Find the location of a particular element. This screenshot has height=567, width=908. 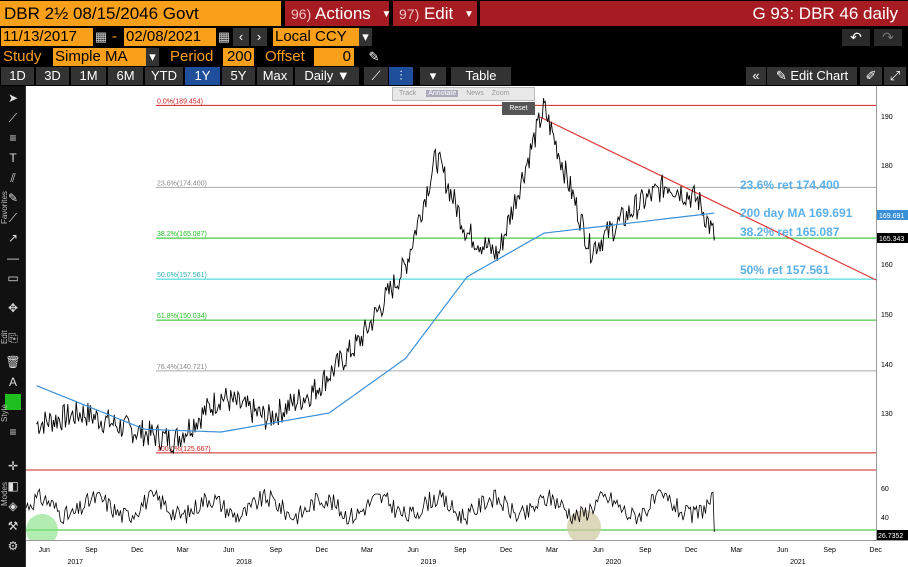

annotation-ret236: 23.6% ret 174.400 is located at coordinates (790, 185).